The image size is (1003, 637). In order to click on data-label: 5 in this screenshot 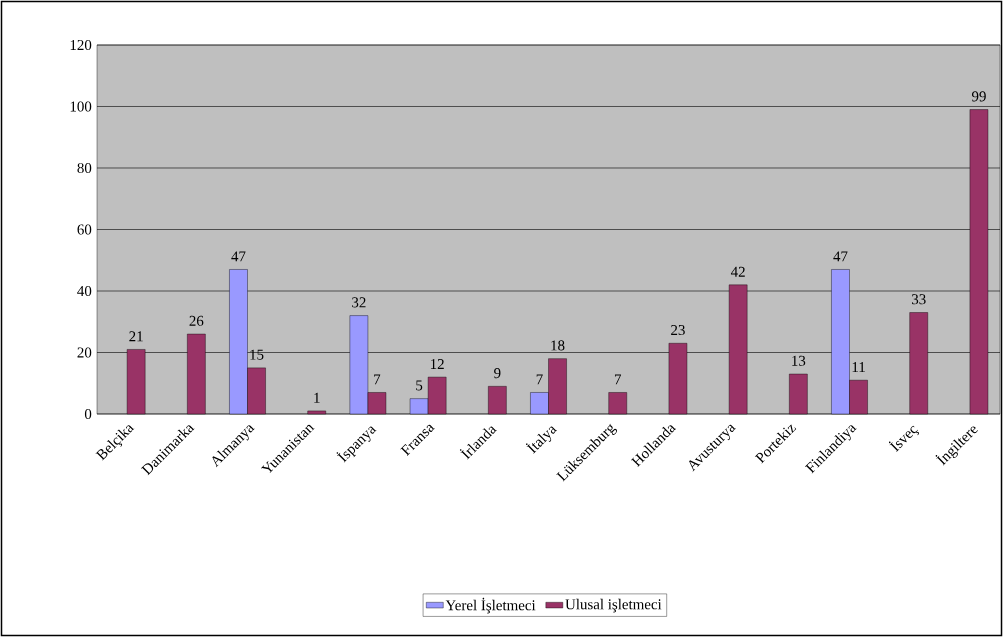, I will do `click(419, 385)`.